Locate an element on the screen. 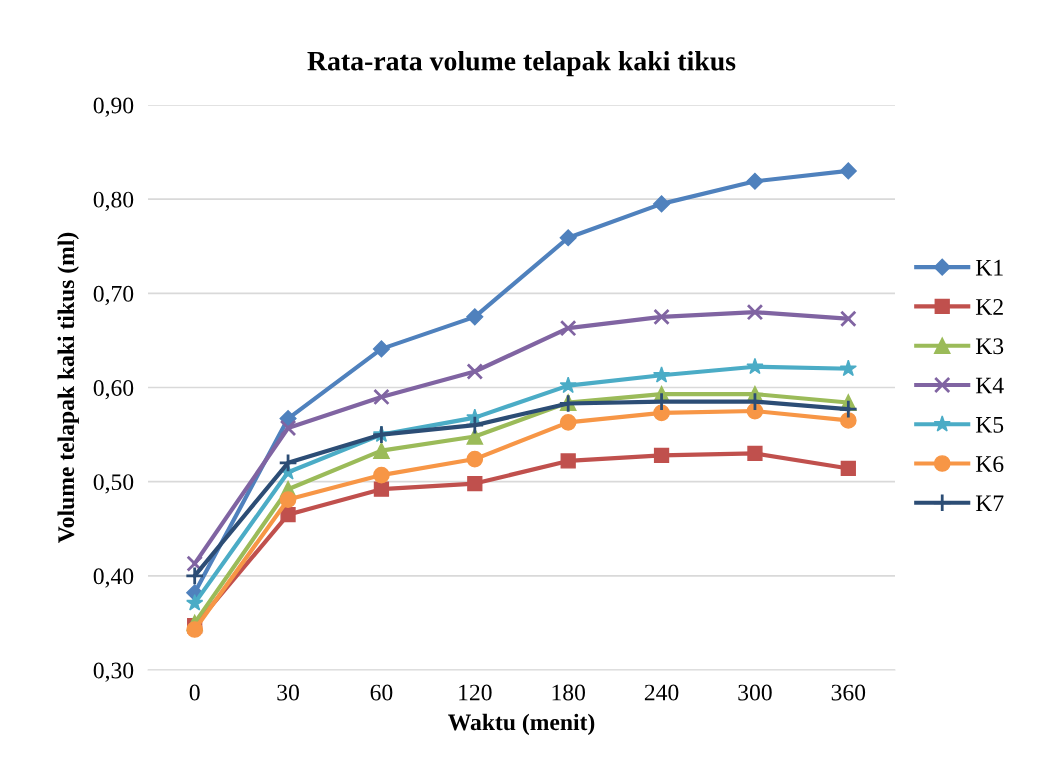 This screenshot has height=777, width=1043. x-tick-label: 0 is located at coordinates (194, 692).